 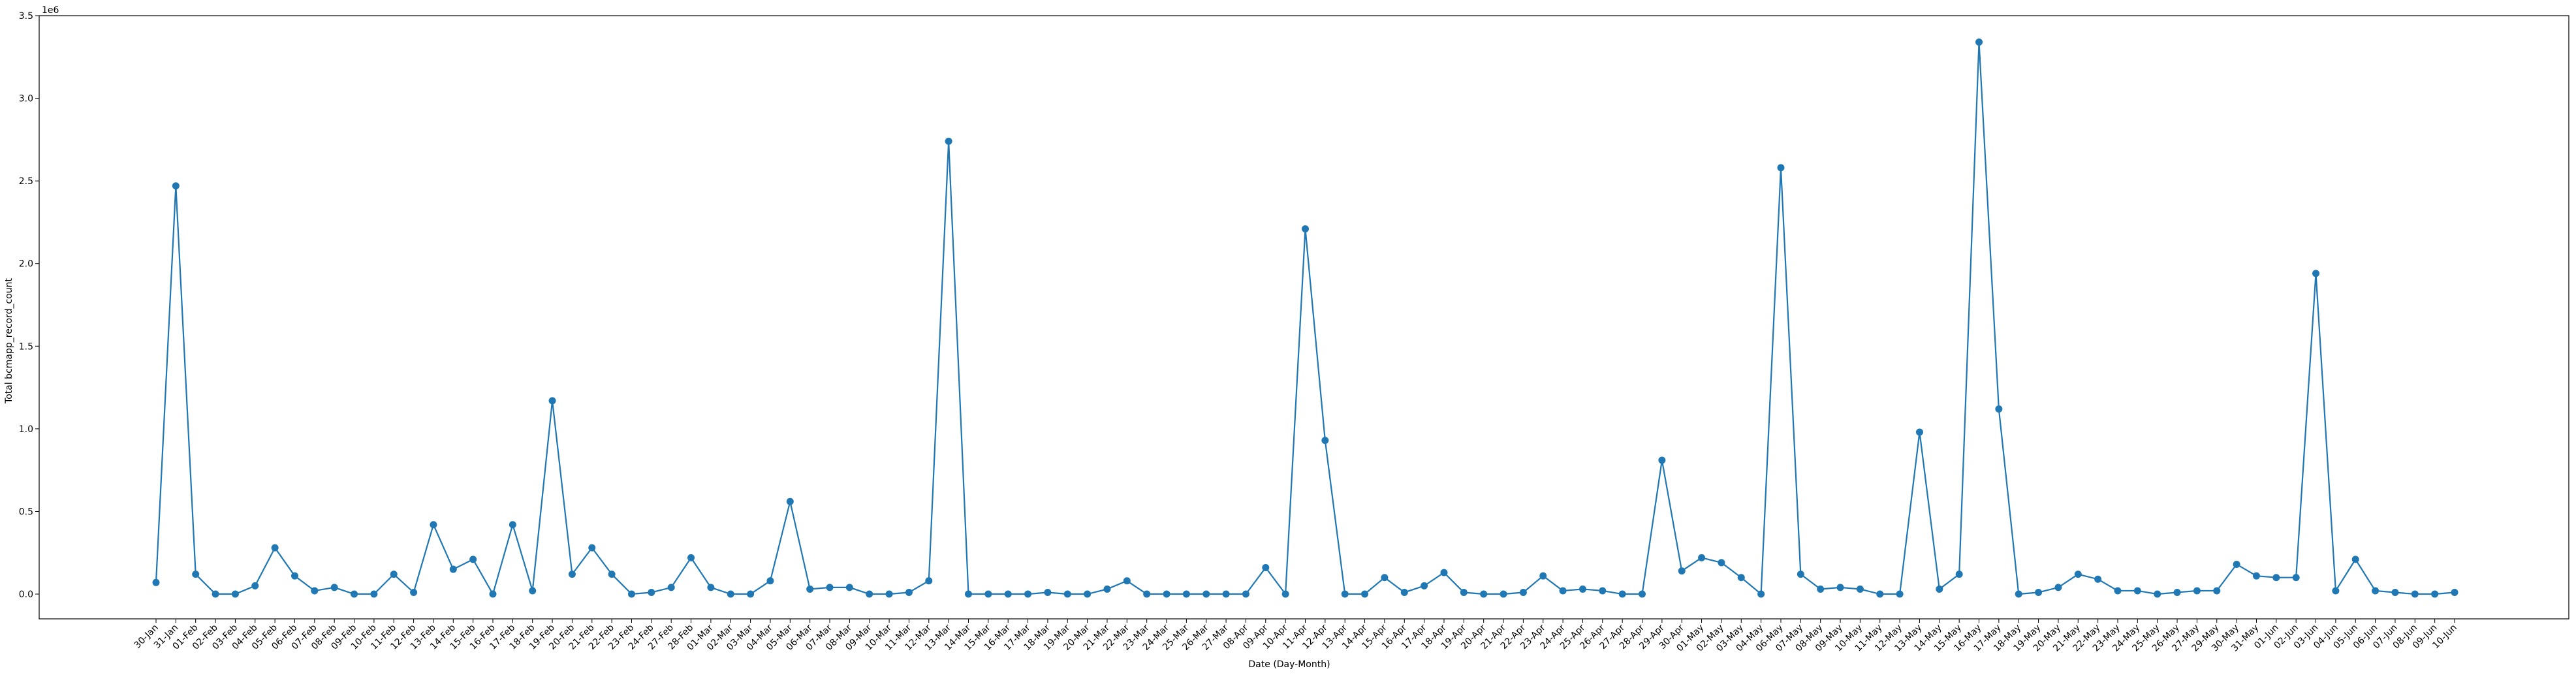 What do you see at coordinates (51, 10) in the screenshot?
I see `y-axis-offset-label: 1e6` at bounding box center [51, 10].